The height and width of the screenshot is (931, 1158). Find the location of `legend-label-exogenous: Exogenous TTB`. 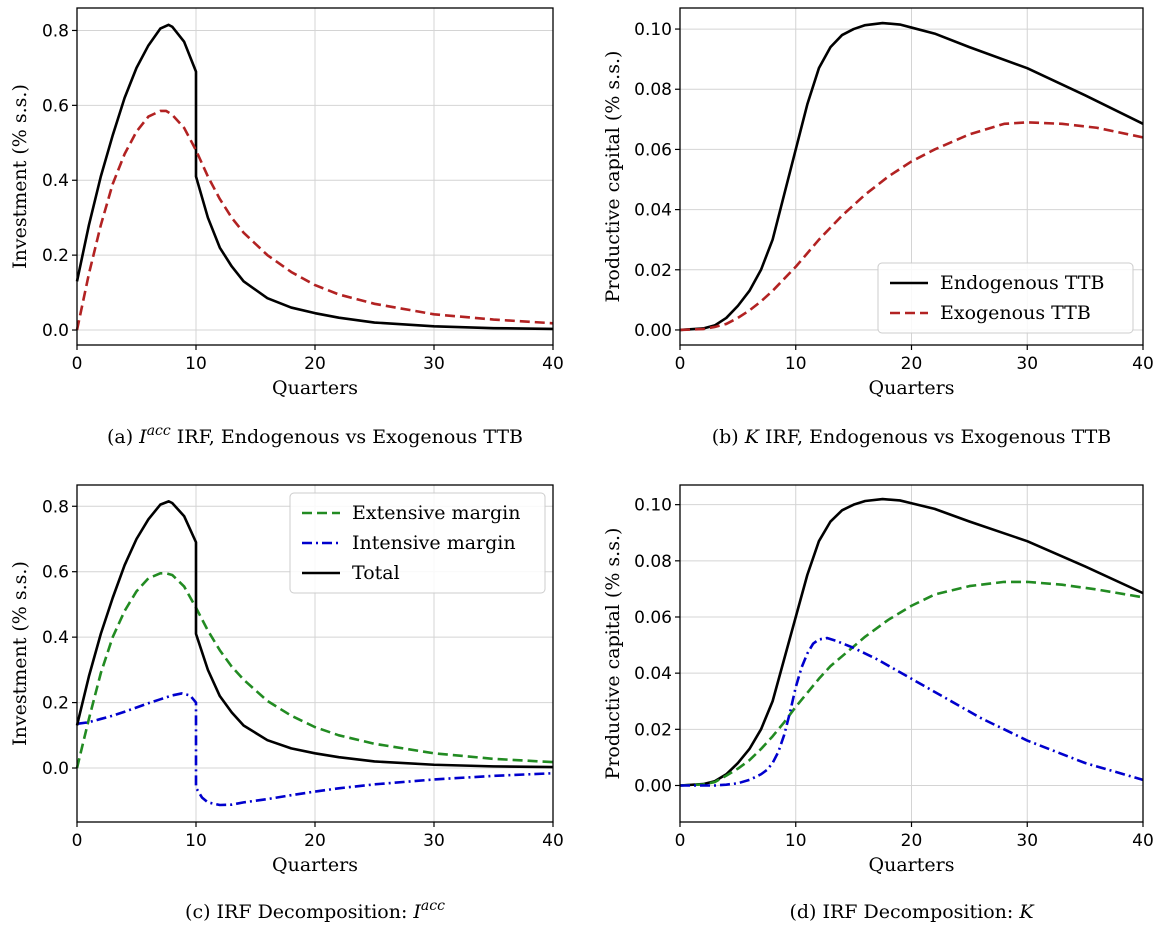

legend-label-exogenous: Exogenous TTB is located at coordinates (1015, 313).